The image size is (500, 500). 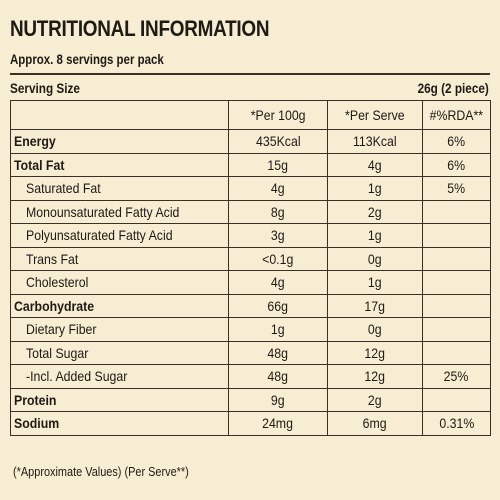 I want to click on value-per-100g: 15g, so click(x=278, y=164).